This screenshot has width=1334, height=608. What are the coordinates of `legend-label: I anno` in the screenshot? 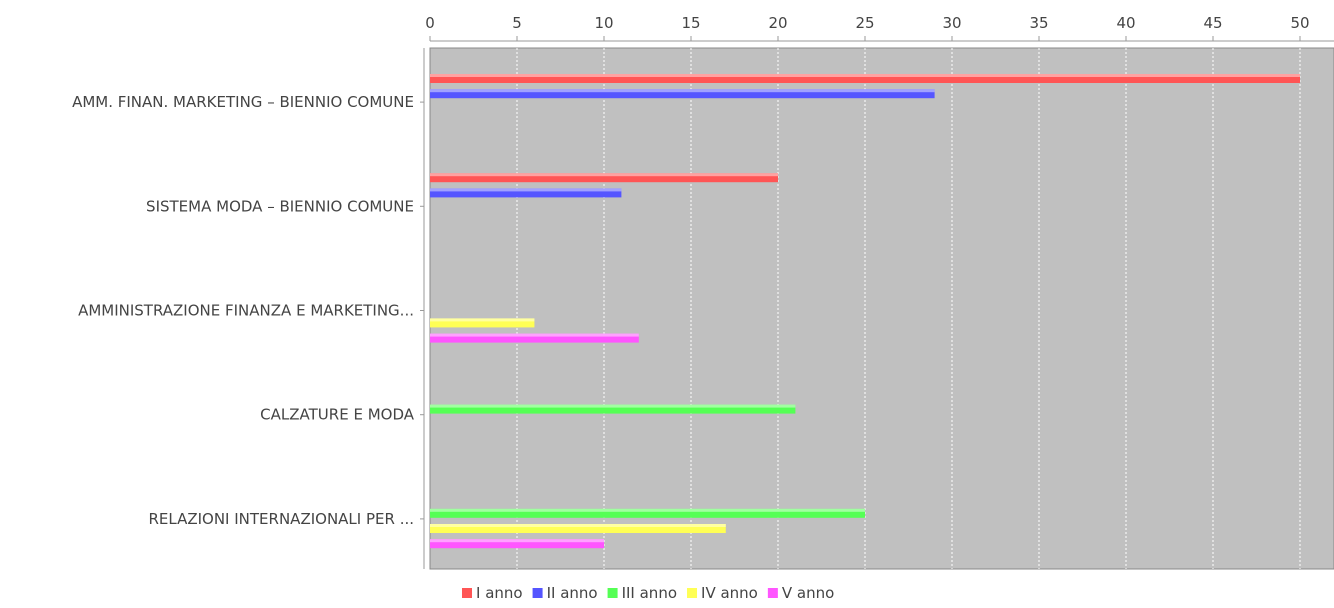 It's located at (499, 593).